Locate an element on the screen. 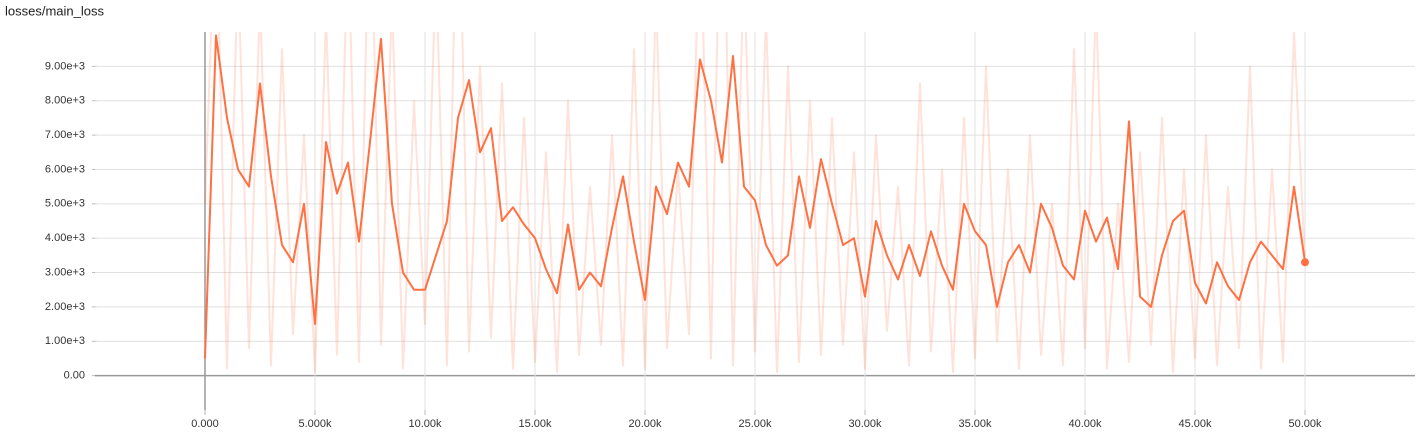 The width and height of the screenshot is (1426, 432). y-tick-label: 9.00e+3 is located at coordinates (65, 66).